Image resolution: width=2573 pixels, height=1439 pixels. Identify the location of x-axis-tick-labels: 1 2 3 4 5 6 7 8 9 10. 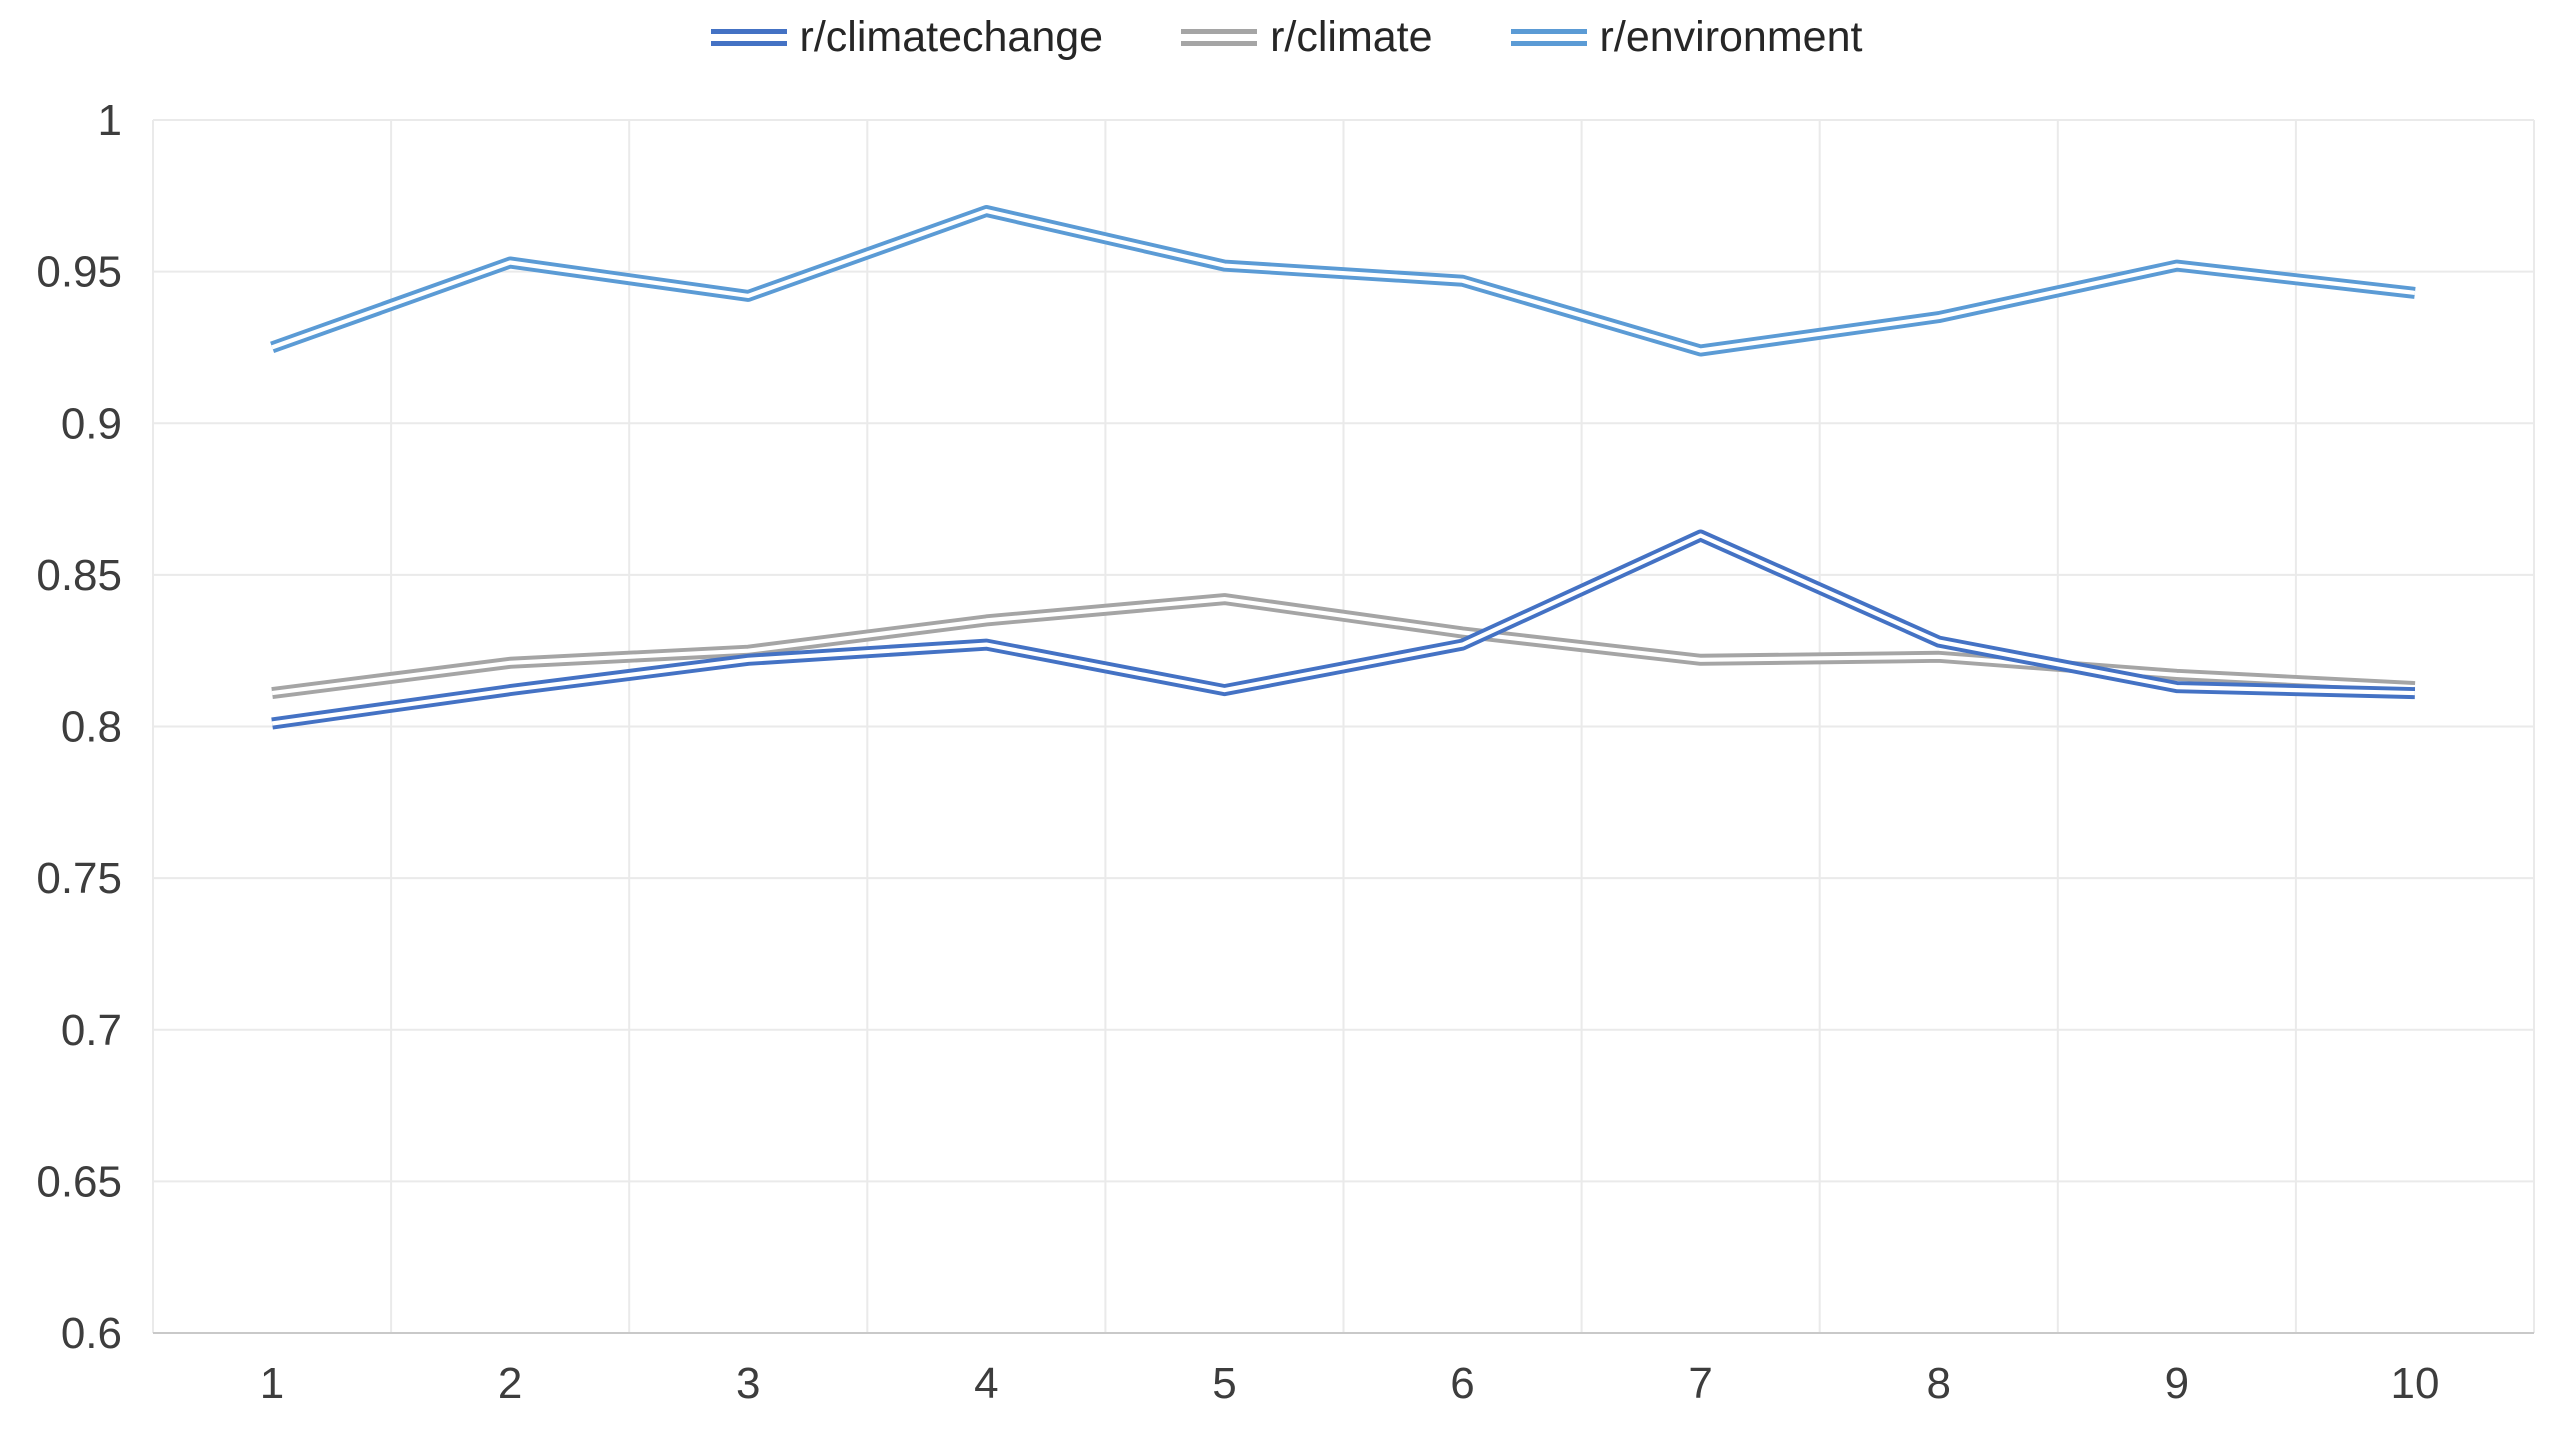
(1350, 1383).